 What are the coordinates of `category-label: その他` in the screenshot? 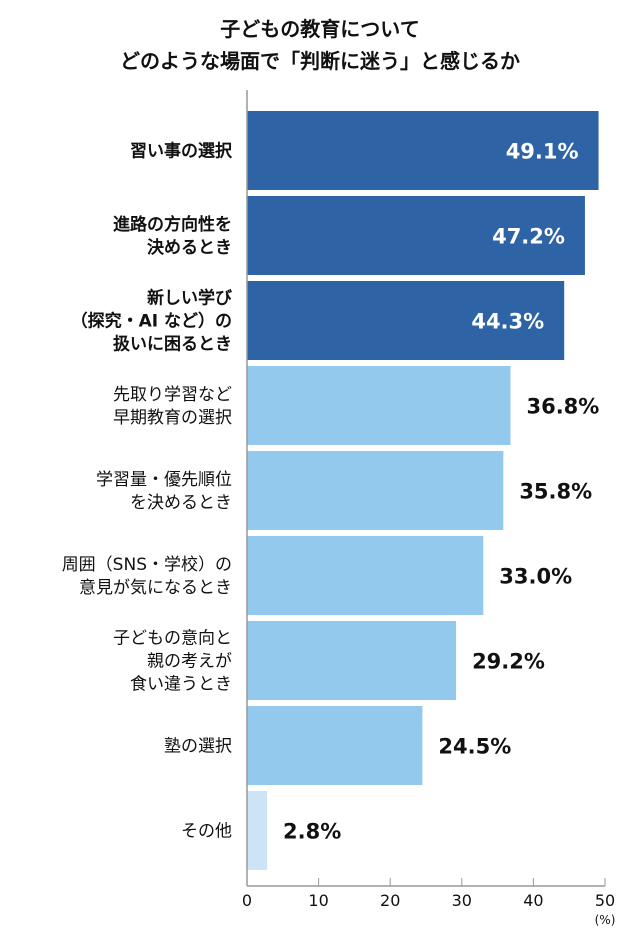 It's located at (206, 832).